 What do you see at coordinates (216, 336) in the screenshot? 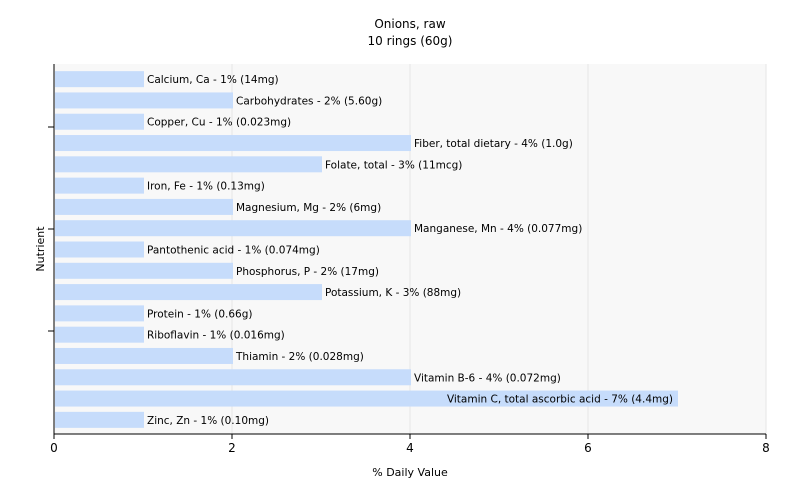
I see `bar-label: Riboflavin - 1% (0.016mg)` at bounding box center [216, 336].